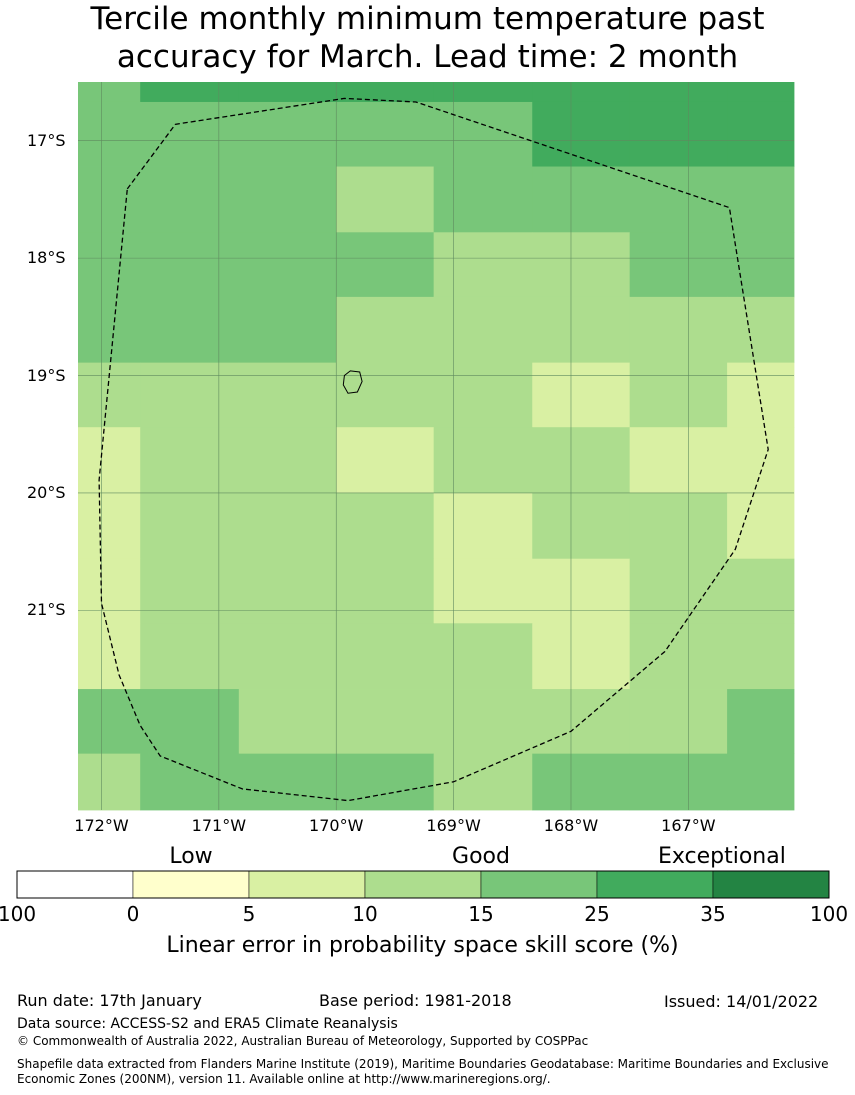  Describe the element at coordinates (219, 825) in the screenshot. I see `longitude-label: 171°W` at that location.